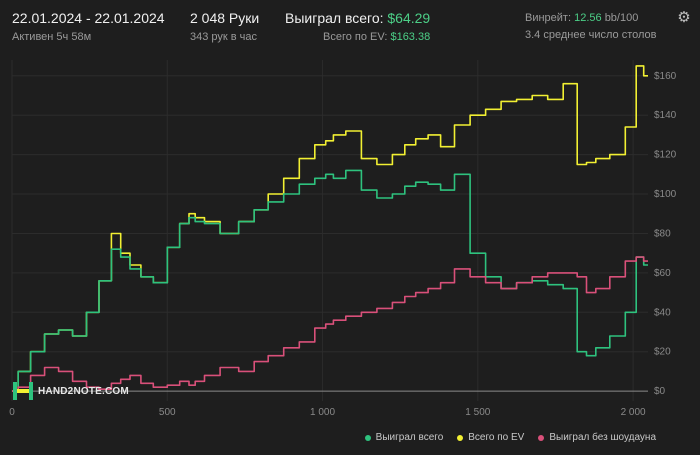 Image resolution: width=700 pixels, height=455 pixels. I want to click on y-tick-label: $60, so click(662, 273).